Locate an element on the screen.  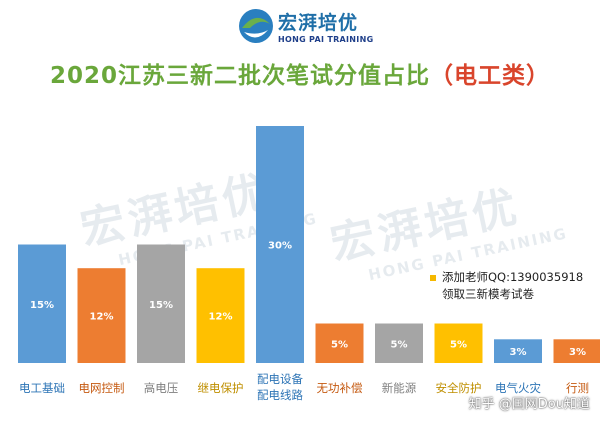
category-label-6: 无功补偿 is located at coordinates (340, 388).